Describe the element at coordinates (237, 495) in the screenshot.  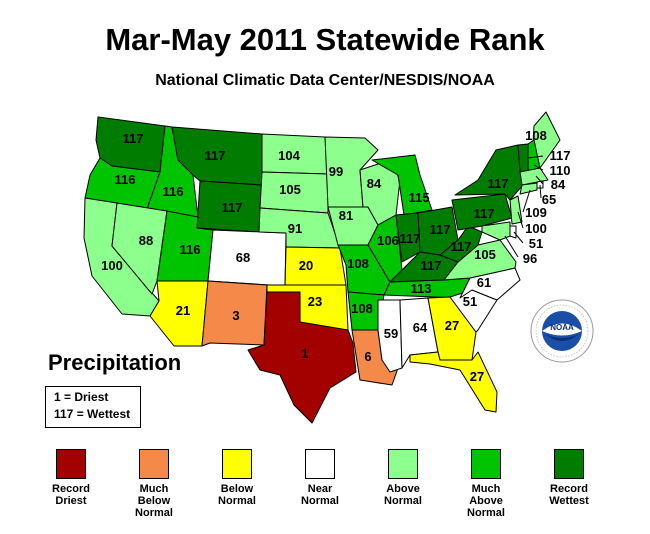
I see `legend-label: Below Normal` at that location.